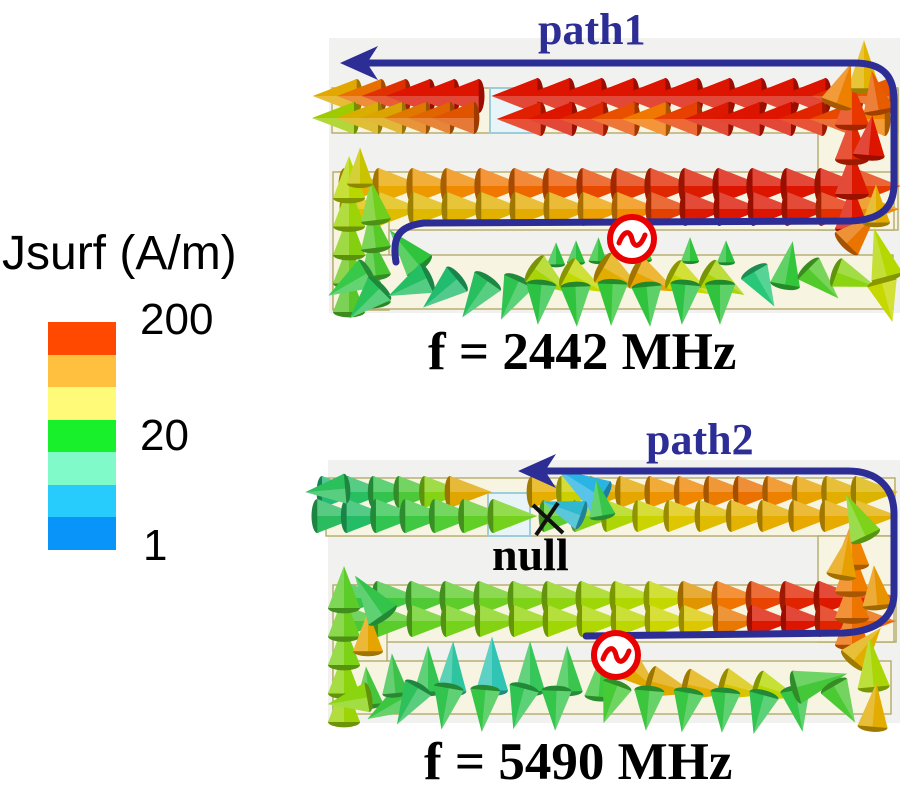 Image resolution: width=900 pixels, height=800 pixels. What do you see at coordinates (592, 29) in the screenshot?
I see `path1-label: path1` at bounding box center [592, 29].